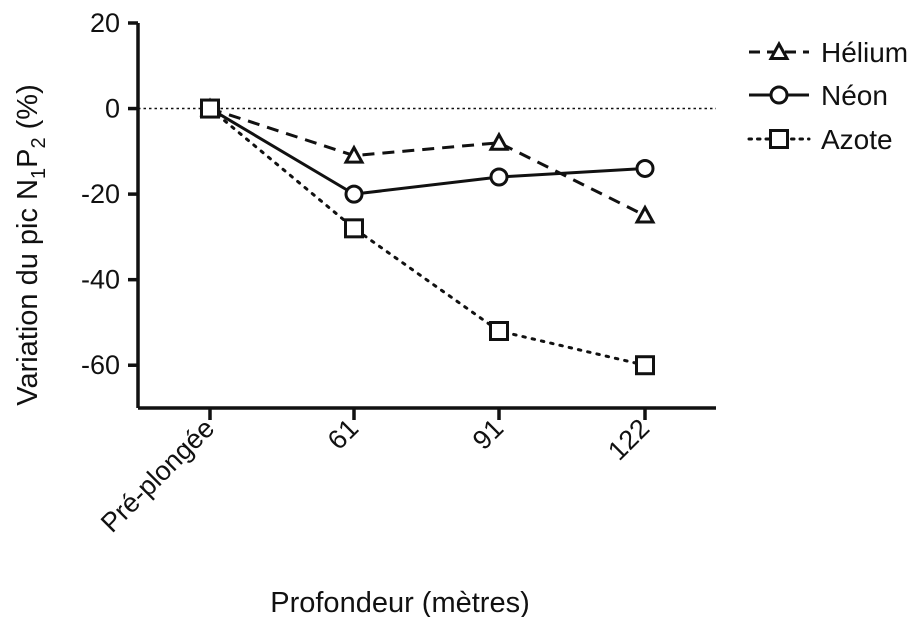 The height and width of the screenshot is (617, 924). I want to click on y-tick-label: 20, so click(105, 23).